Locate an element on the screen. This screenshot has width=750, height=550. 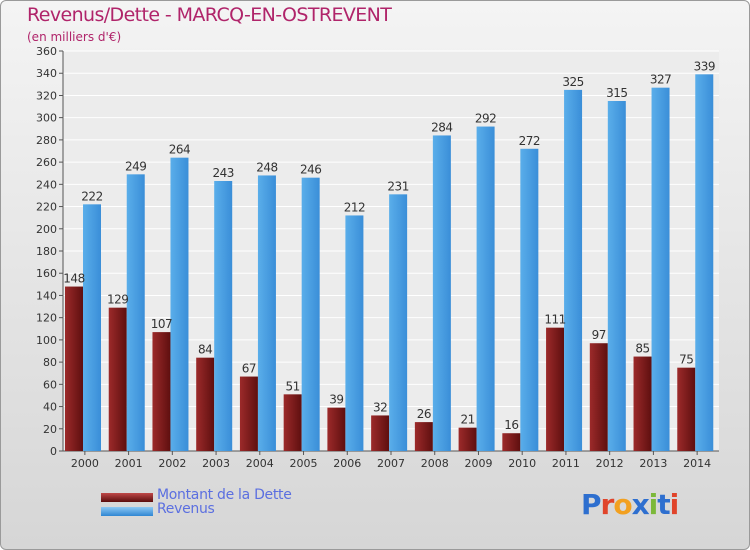
data-label-debt: 16 is located at coordinates (511, 425).